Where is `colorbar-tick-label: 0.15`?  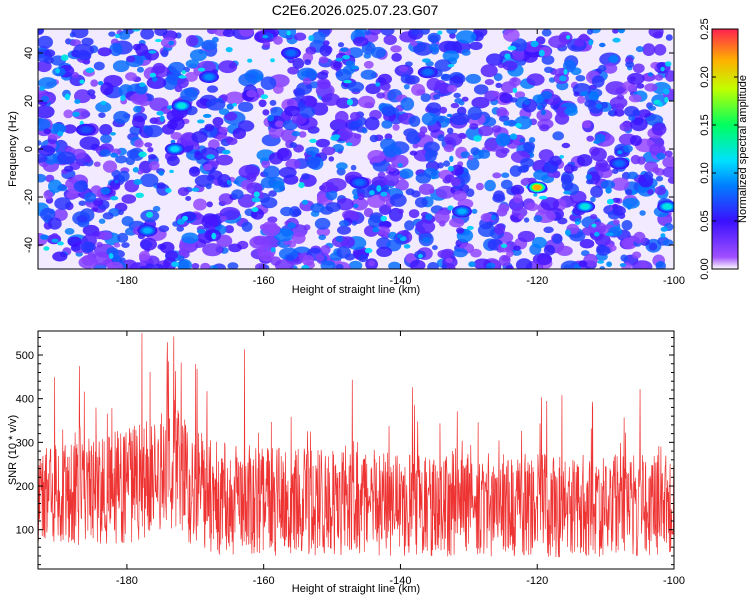 colorbar-tick-label: 0.15 is located at coordinates (705, 124).